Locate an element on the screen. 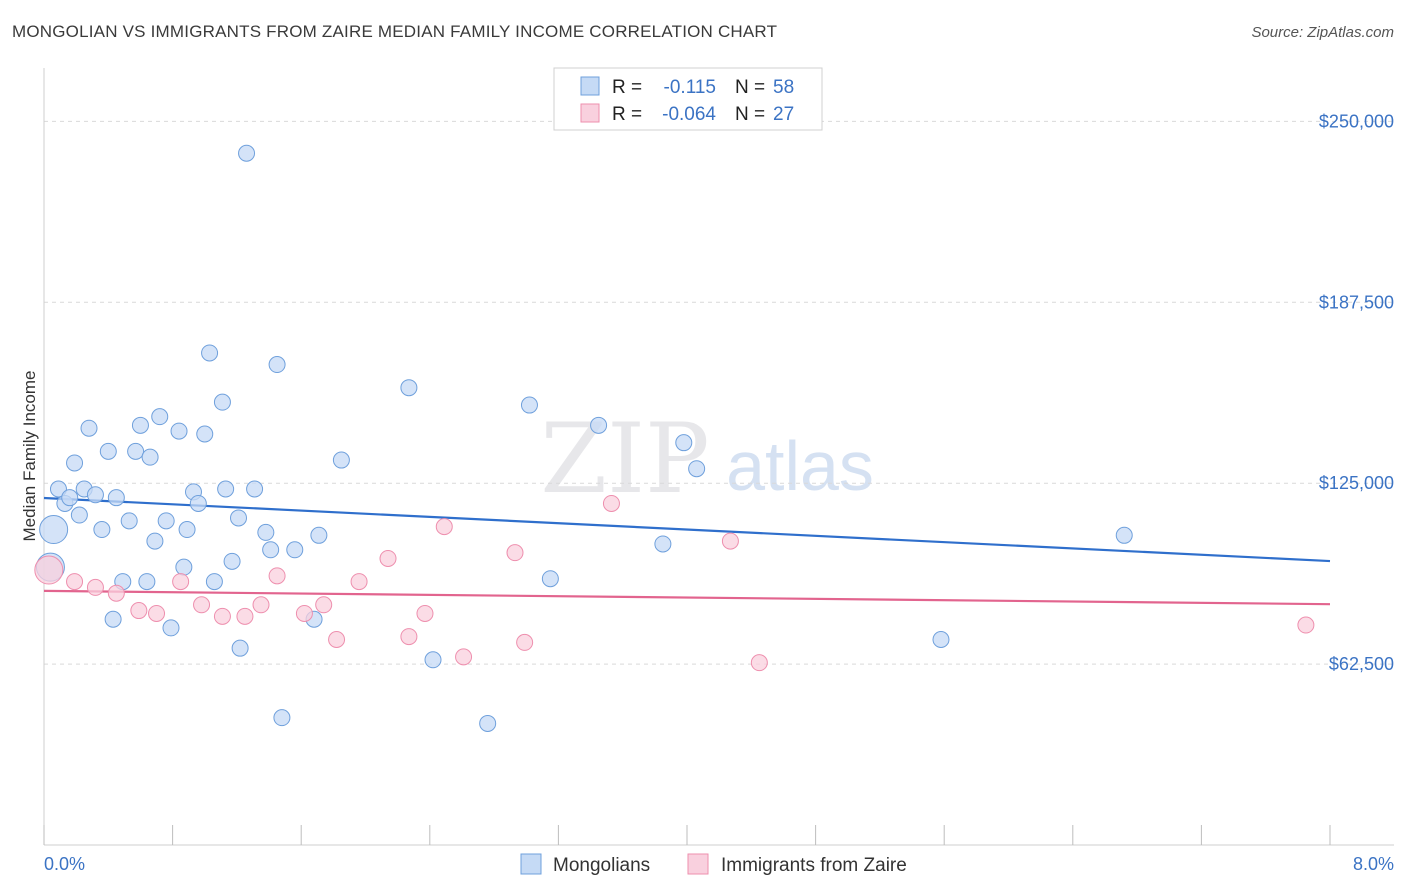 This screenshot has width=1406, height=892. y-tick-label: $187,500 is located at coordinates (1356, 302).